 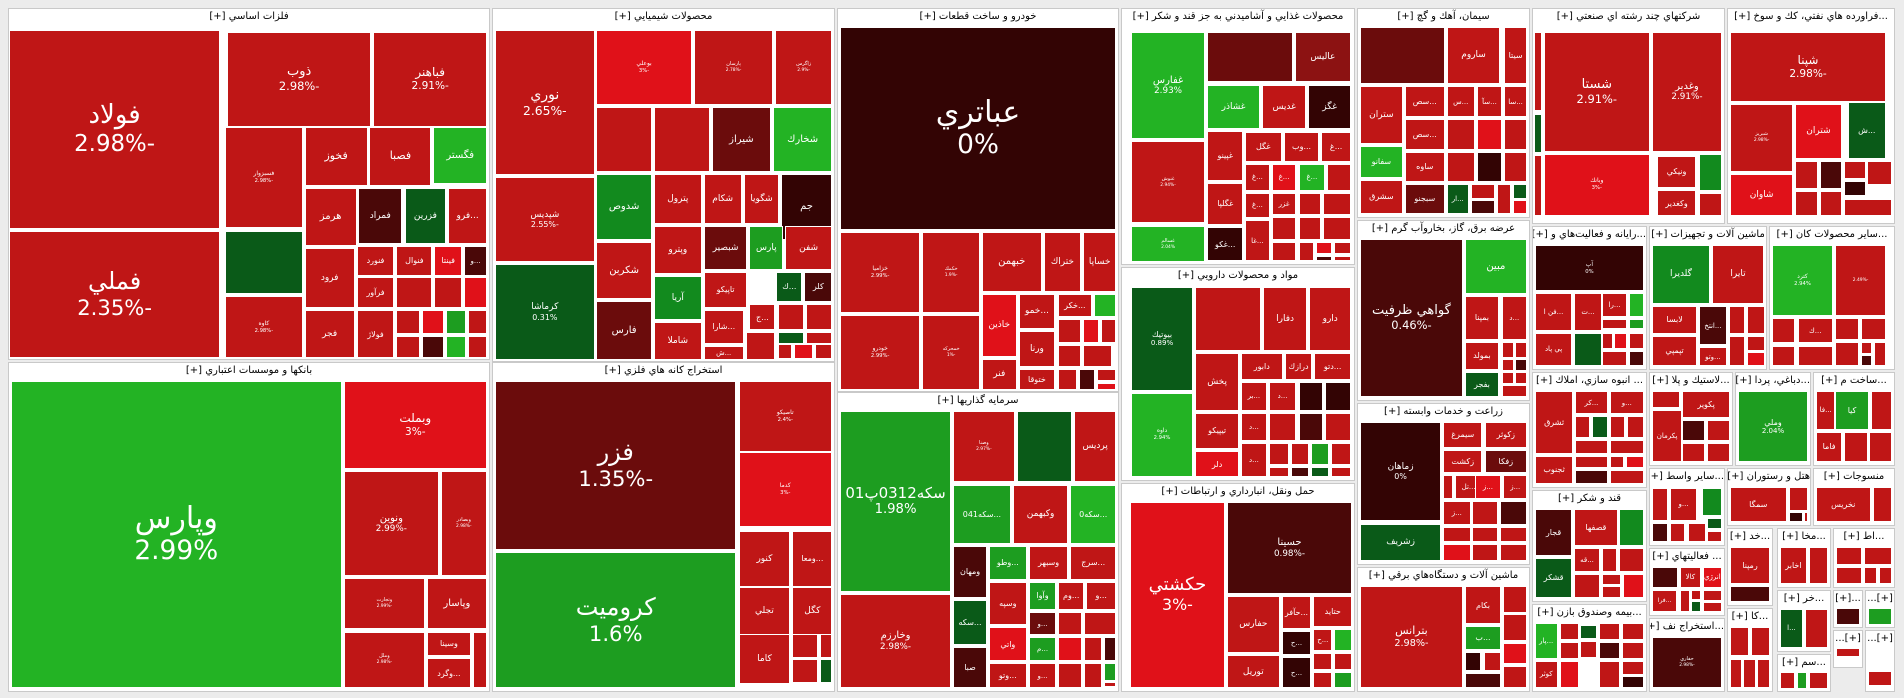 I want to click on stock-tile-فاما: فاما, so click(x=1829, y=447).